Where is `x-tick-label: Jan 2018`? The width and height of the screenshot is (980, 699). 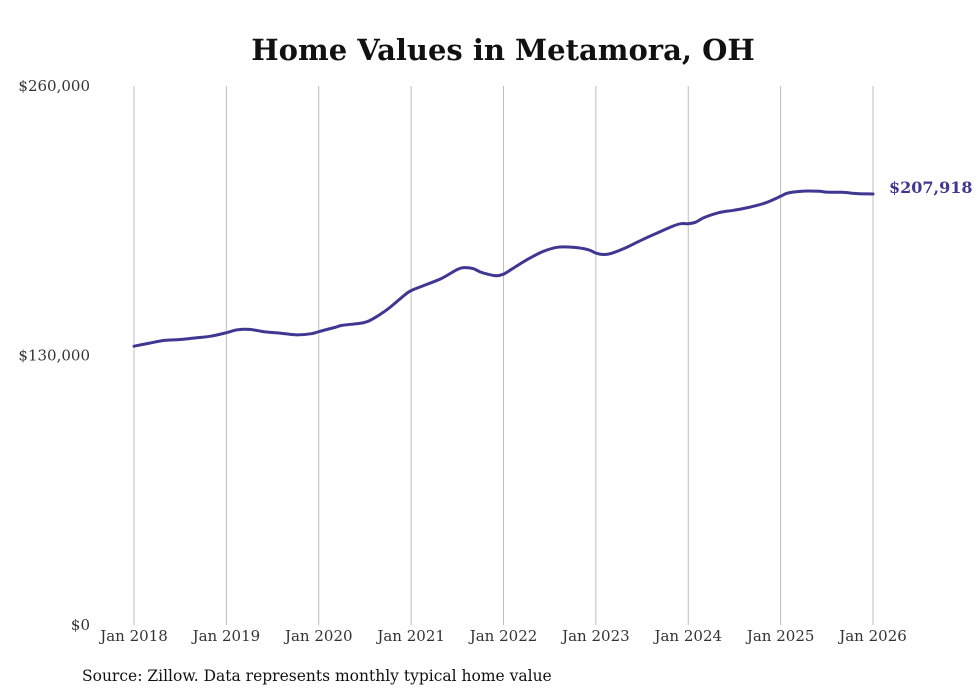 x-tick-label: Jan 2018 is located at coordinates (133, 636).